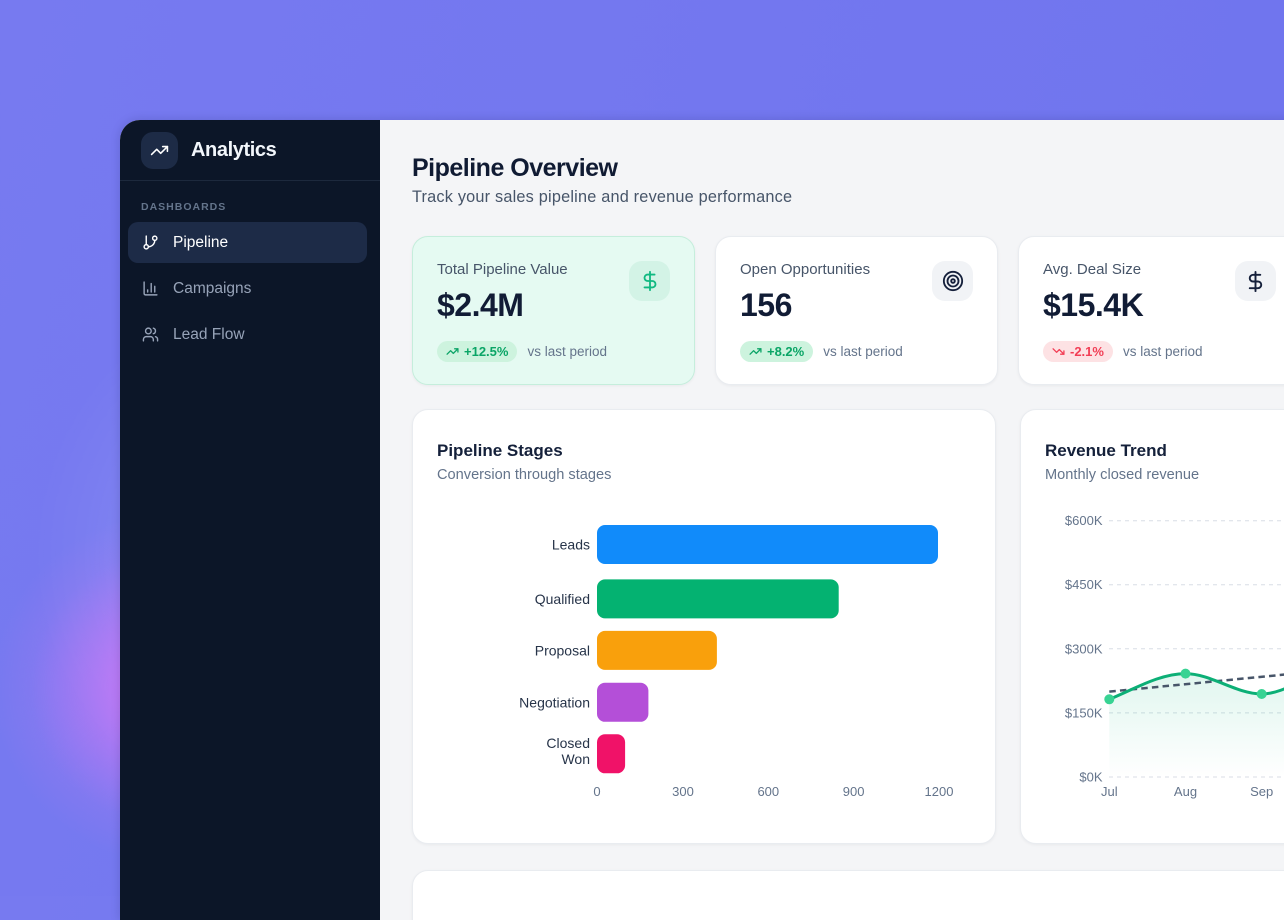 This screenshot has width=1284, height=920. I want to click on svg-text: 900, so click(854, 791).